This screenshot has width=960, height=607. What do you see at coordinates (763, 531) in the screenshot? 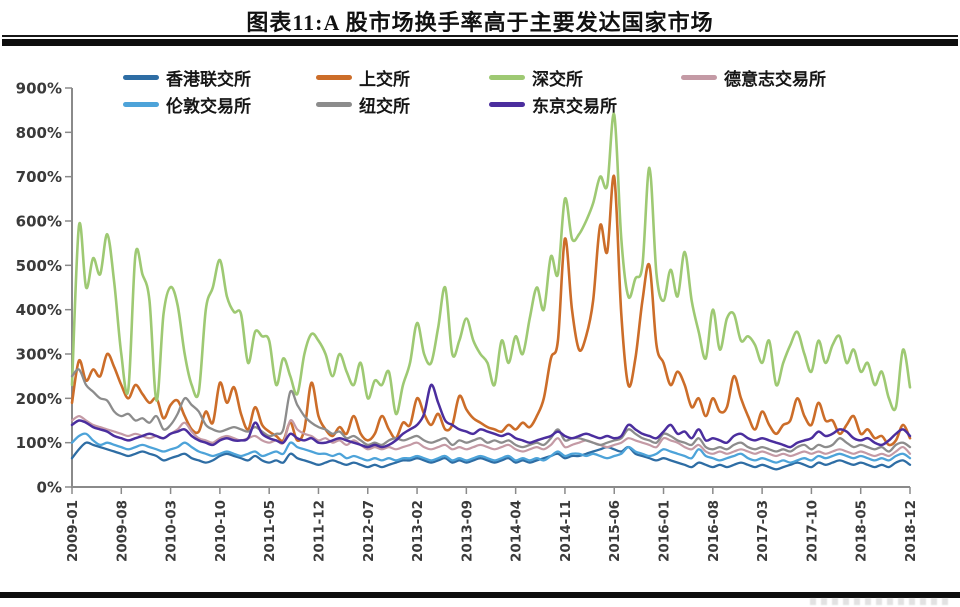
I see `x-axis-label: 2017-03` at bounding box center [763, 531].